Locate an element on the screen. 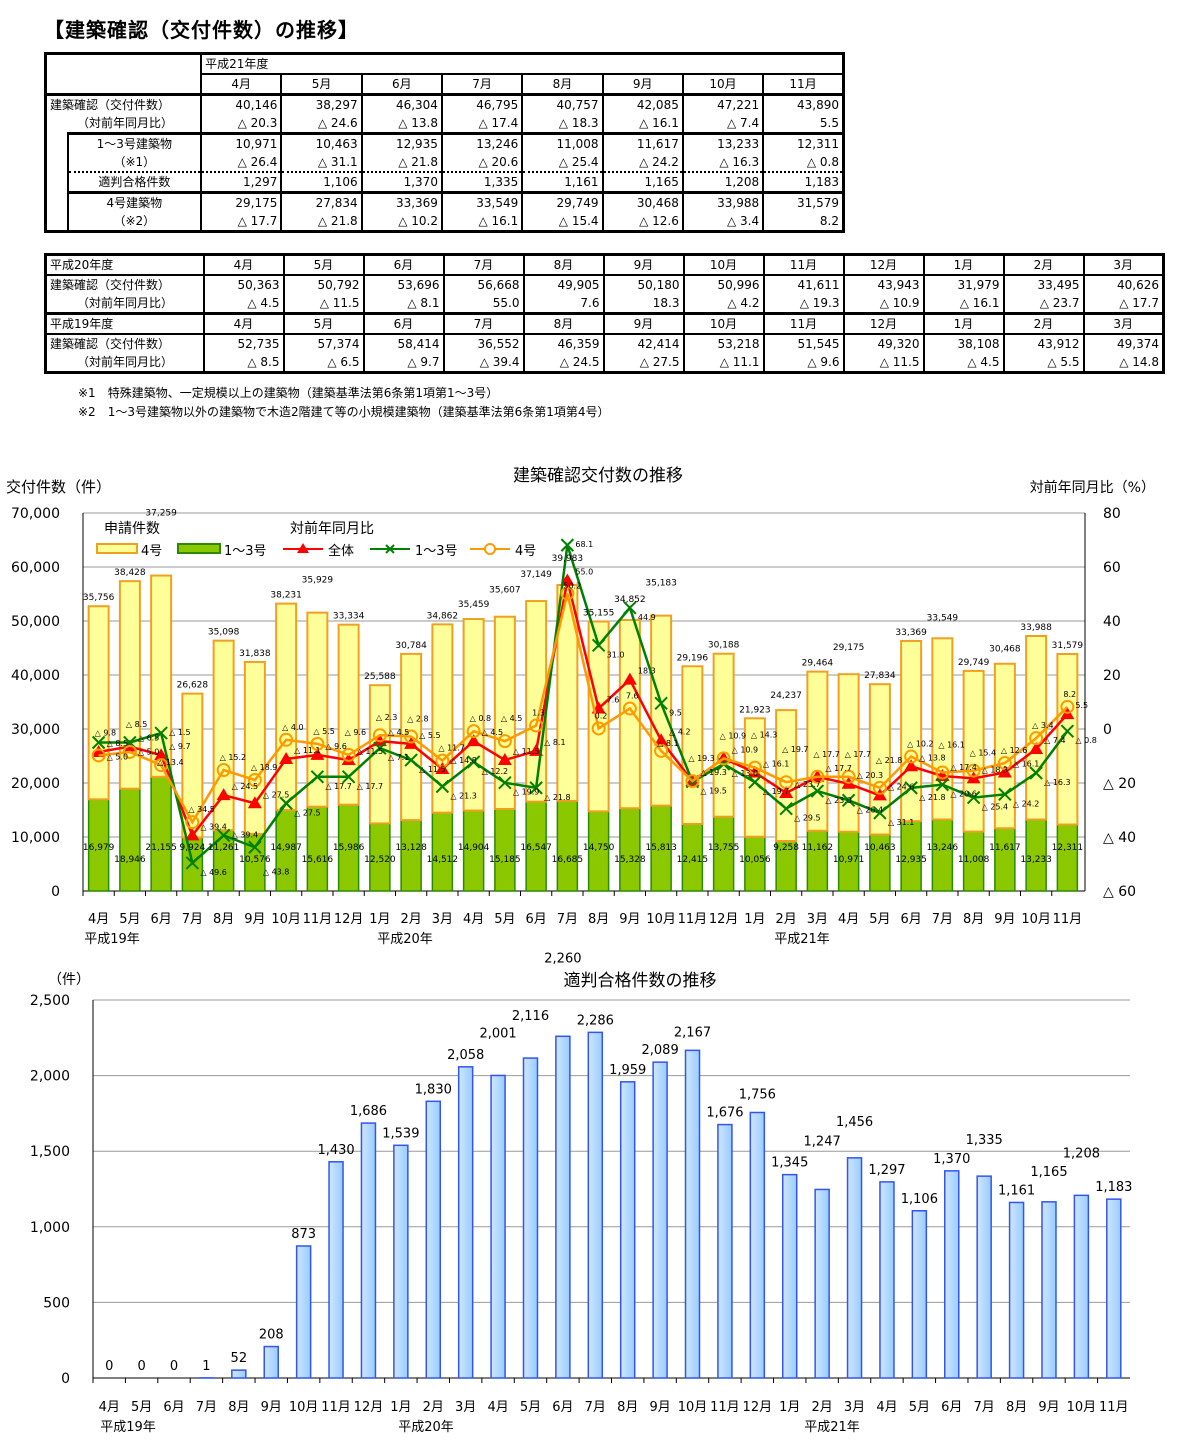  bar-value-label: 1,686 is located at coordinates (368, 1111).